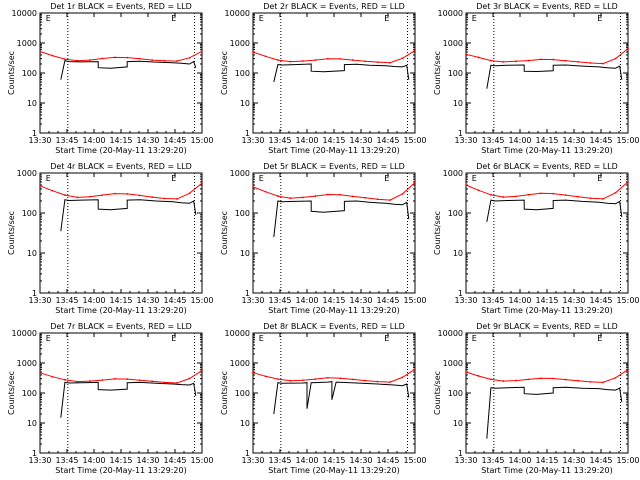 Image resolution: width=640 pixels, height=480 pixels. I want to click on y-tick-label: 100, so click(242, 213).